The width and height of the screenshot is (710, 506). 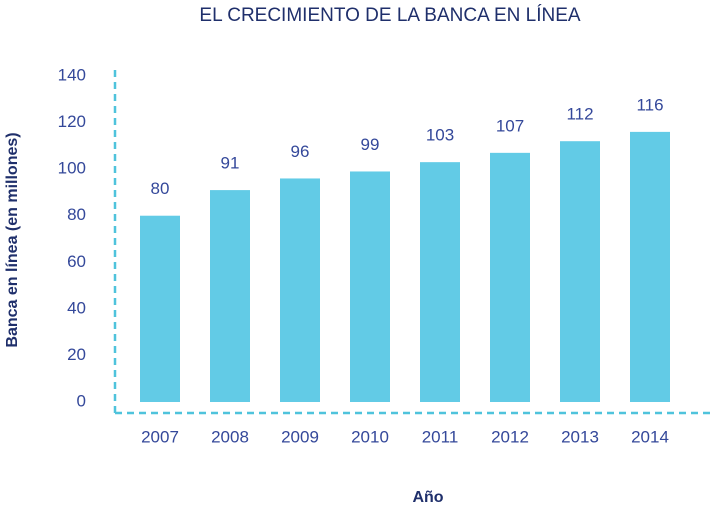 I want to click on x-tick-label: 2012, so click(x=510, y=436).